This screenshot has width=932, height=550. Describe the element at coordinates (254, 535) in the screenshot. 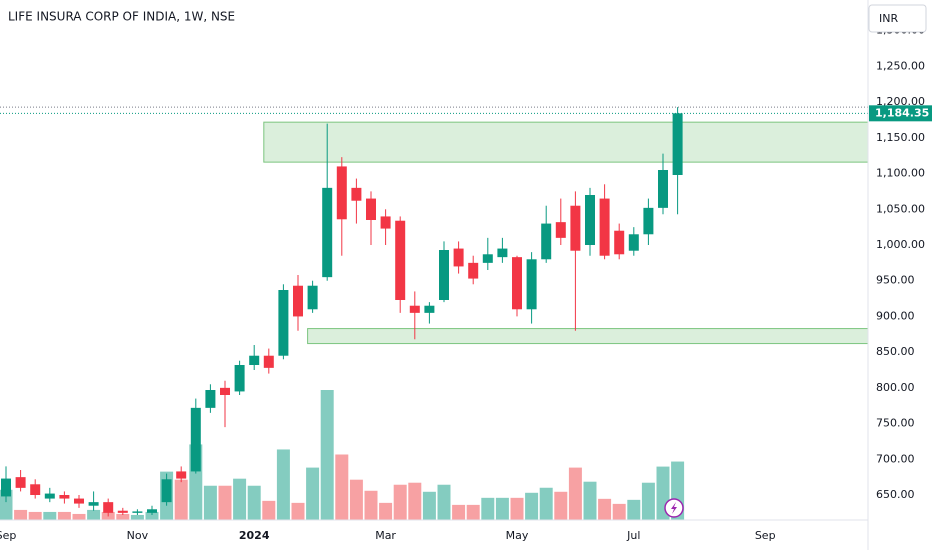

I see `x-tick-label: 2024` at that location.